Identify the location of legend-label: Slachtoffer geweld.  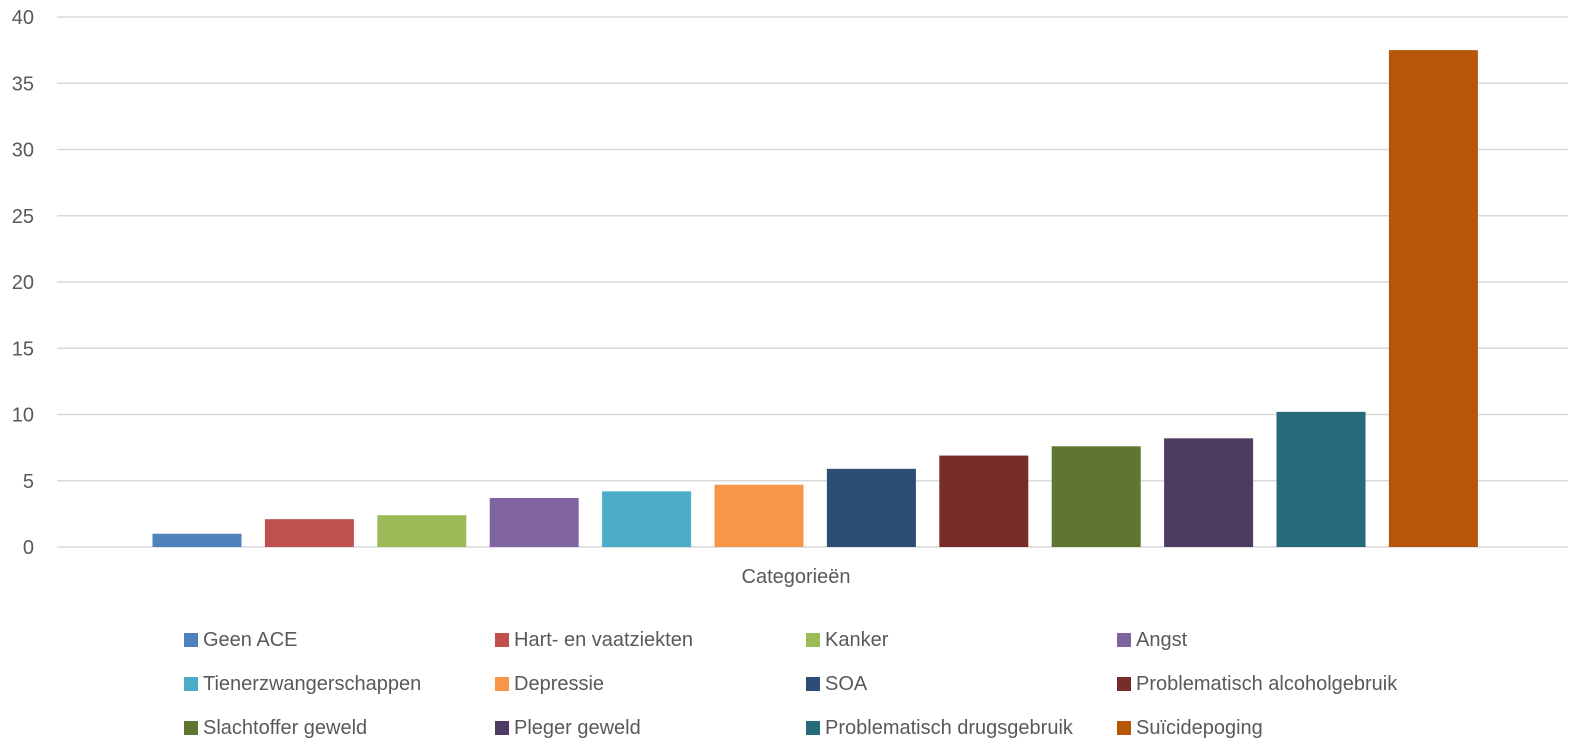
(285, 727).